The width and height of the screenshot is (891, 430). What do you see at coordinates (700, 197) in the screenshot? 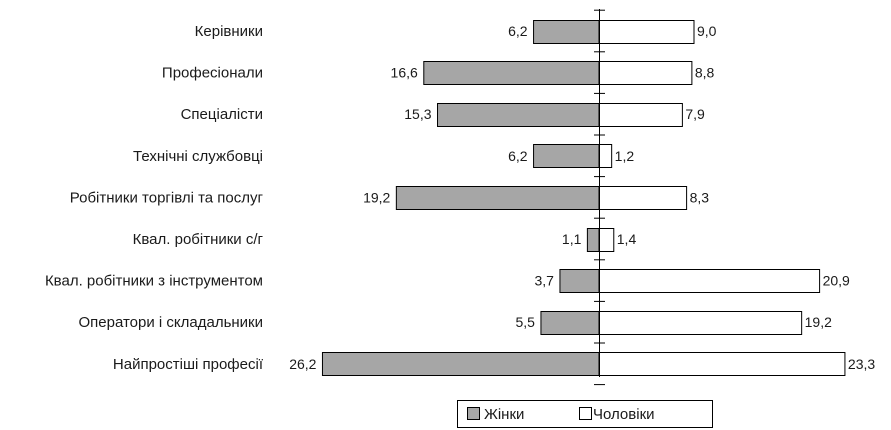
I see `value-label-men: 8,3` at bounding box center [700, 197].